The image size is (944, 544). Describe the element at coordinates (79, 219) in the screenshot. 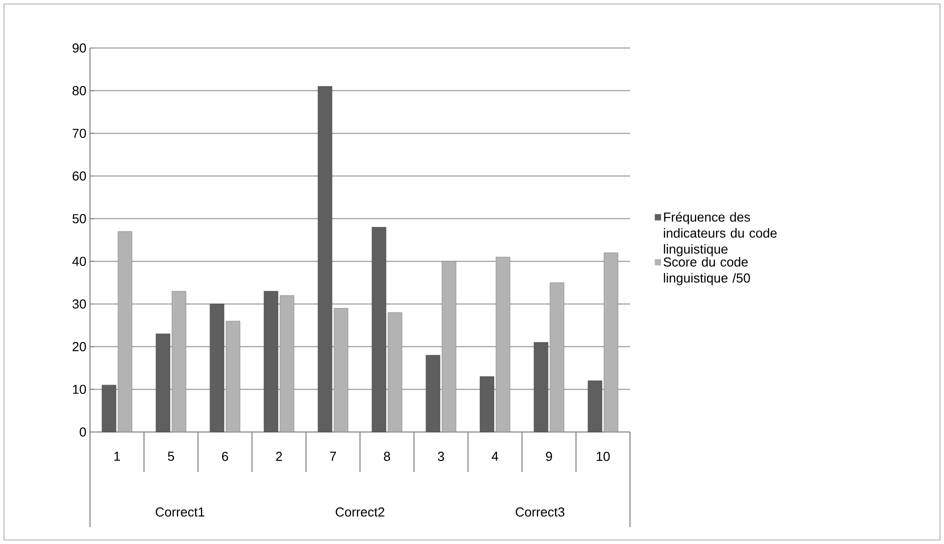

I see `y-tick-label: 50` at that location.